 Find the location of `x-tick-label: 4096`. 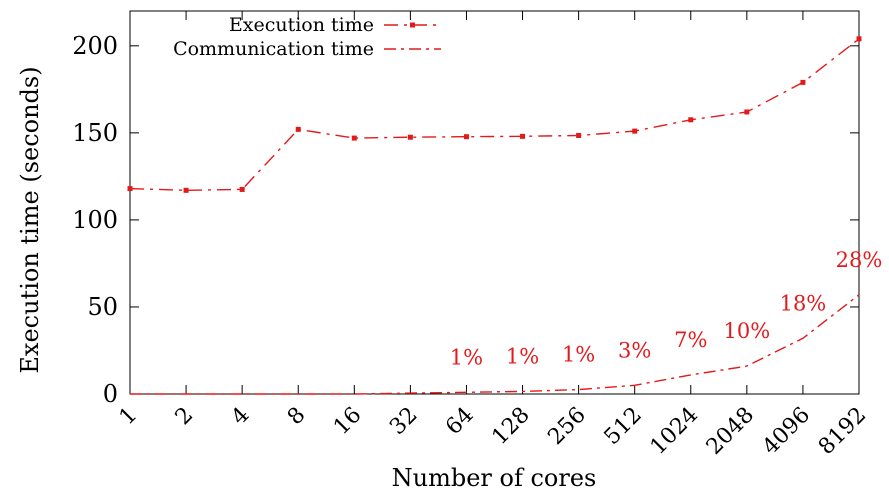

x-tick-label: 4096 is located at coordinates (786, 431).